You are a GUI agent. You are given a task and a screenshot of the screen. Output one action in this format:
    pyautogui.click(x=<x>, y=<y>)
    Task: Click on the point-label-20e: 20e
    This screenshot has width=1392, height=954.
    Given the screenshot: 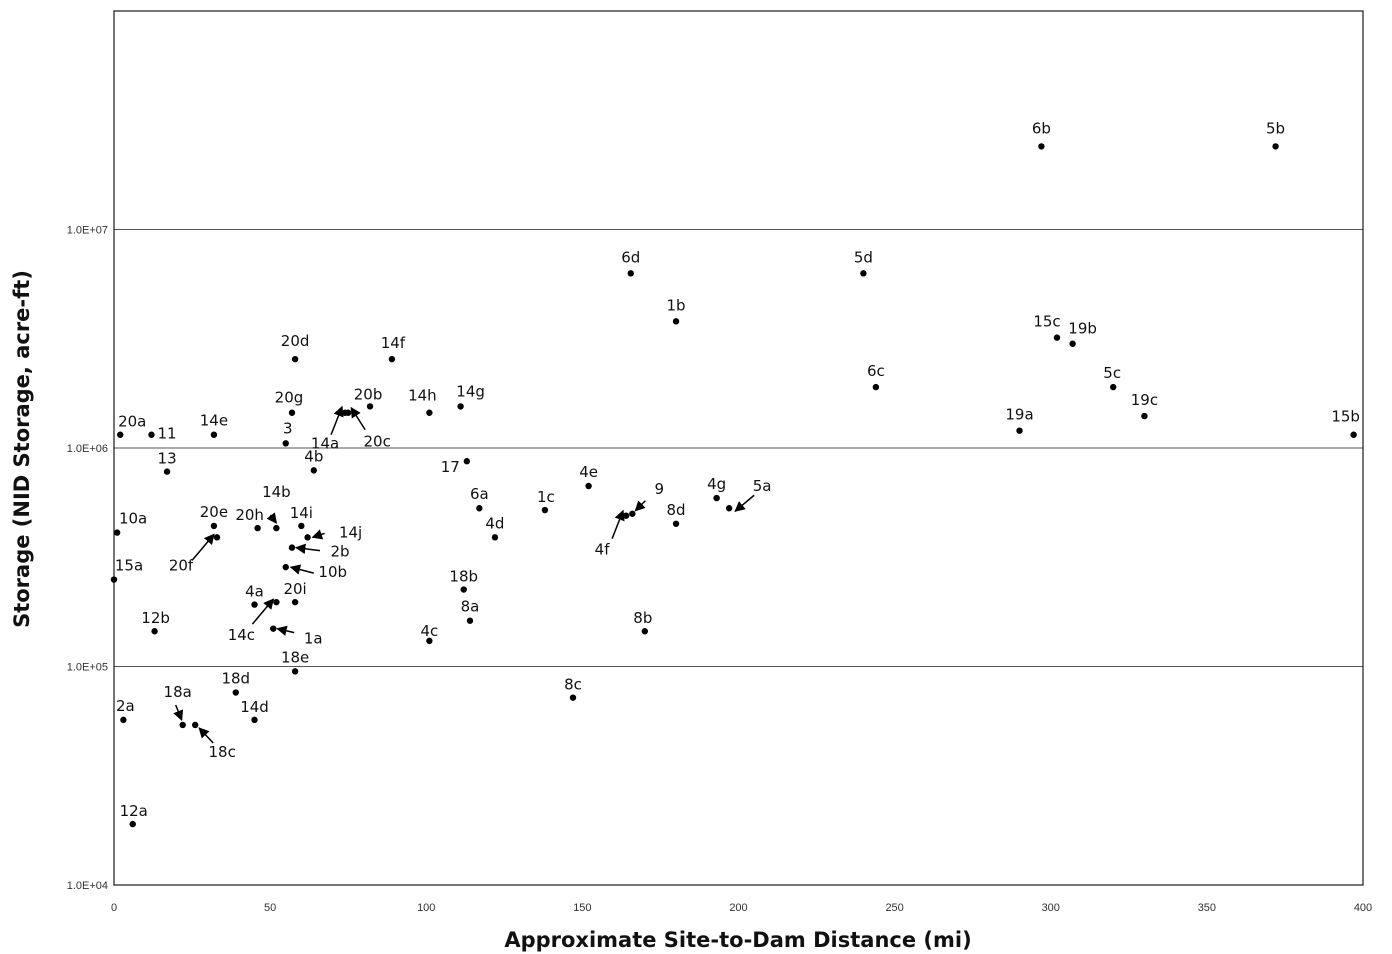 What is the action you would take?
    pyautogui.click(x=214, y=512)
    